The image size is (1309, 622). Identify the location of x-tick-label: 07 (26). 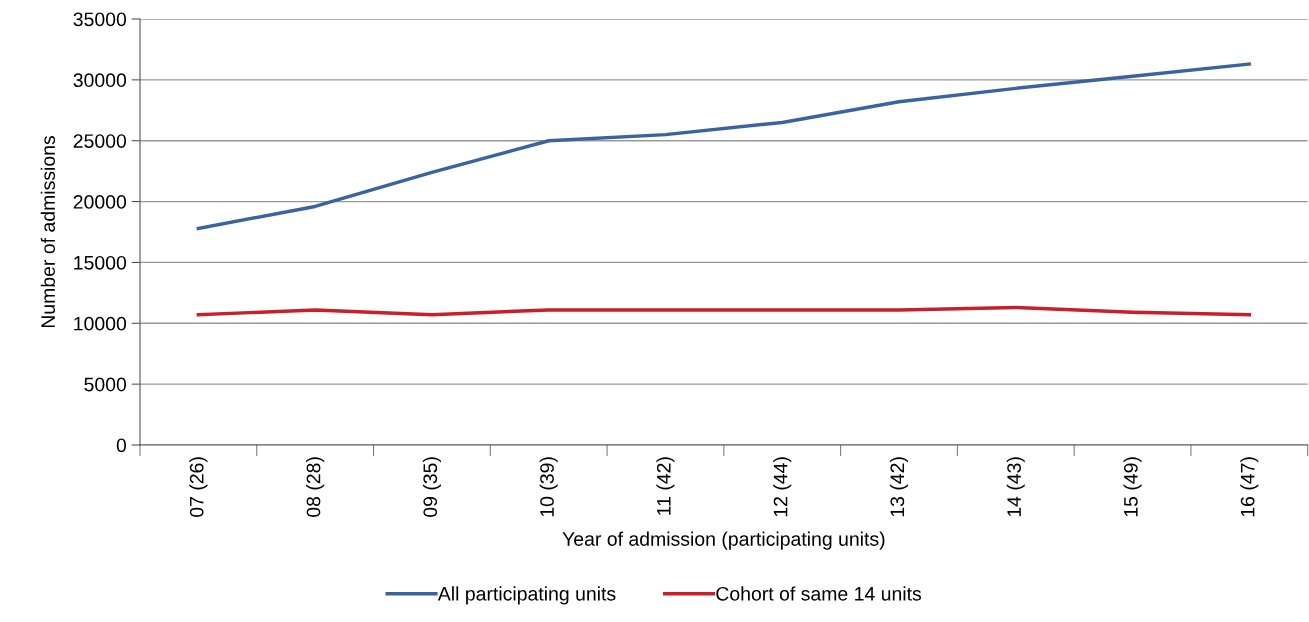
(198, 487).